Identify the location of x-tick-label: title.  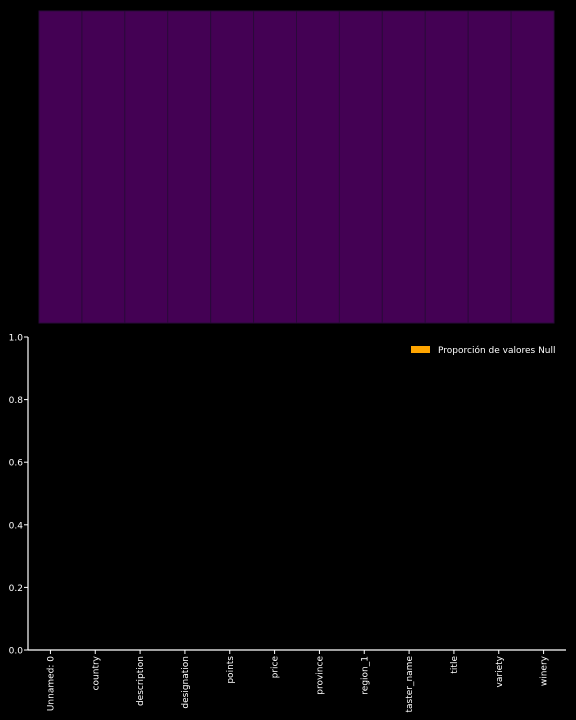
(455, 665).